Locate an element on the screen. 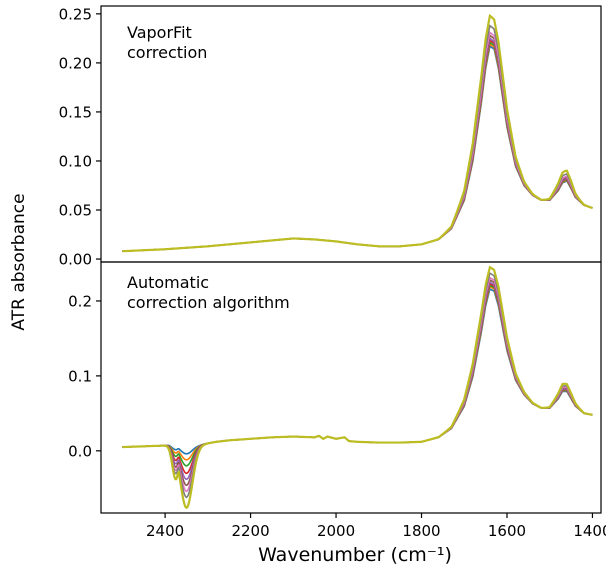 The width and height of the screenshot is (606, 575). top-ytick-label: 0.00 is located at coordinates (75, 260).